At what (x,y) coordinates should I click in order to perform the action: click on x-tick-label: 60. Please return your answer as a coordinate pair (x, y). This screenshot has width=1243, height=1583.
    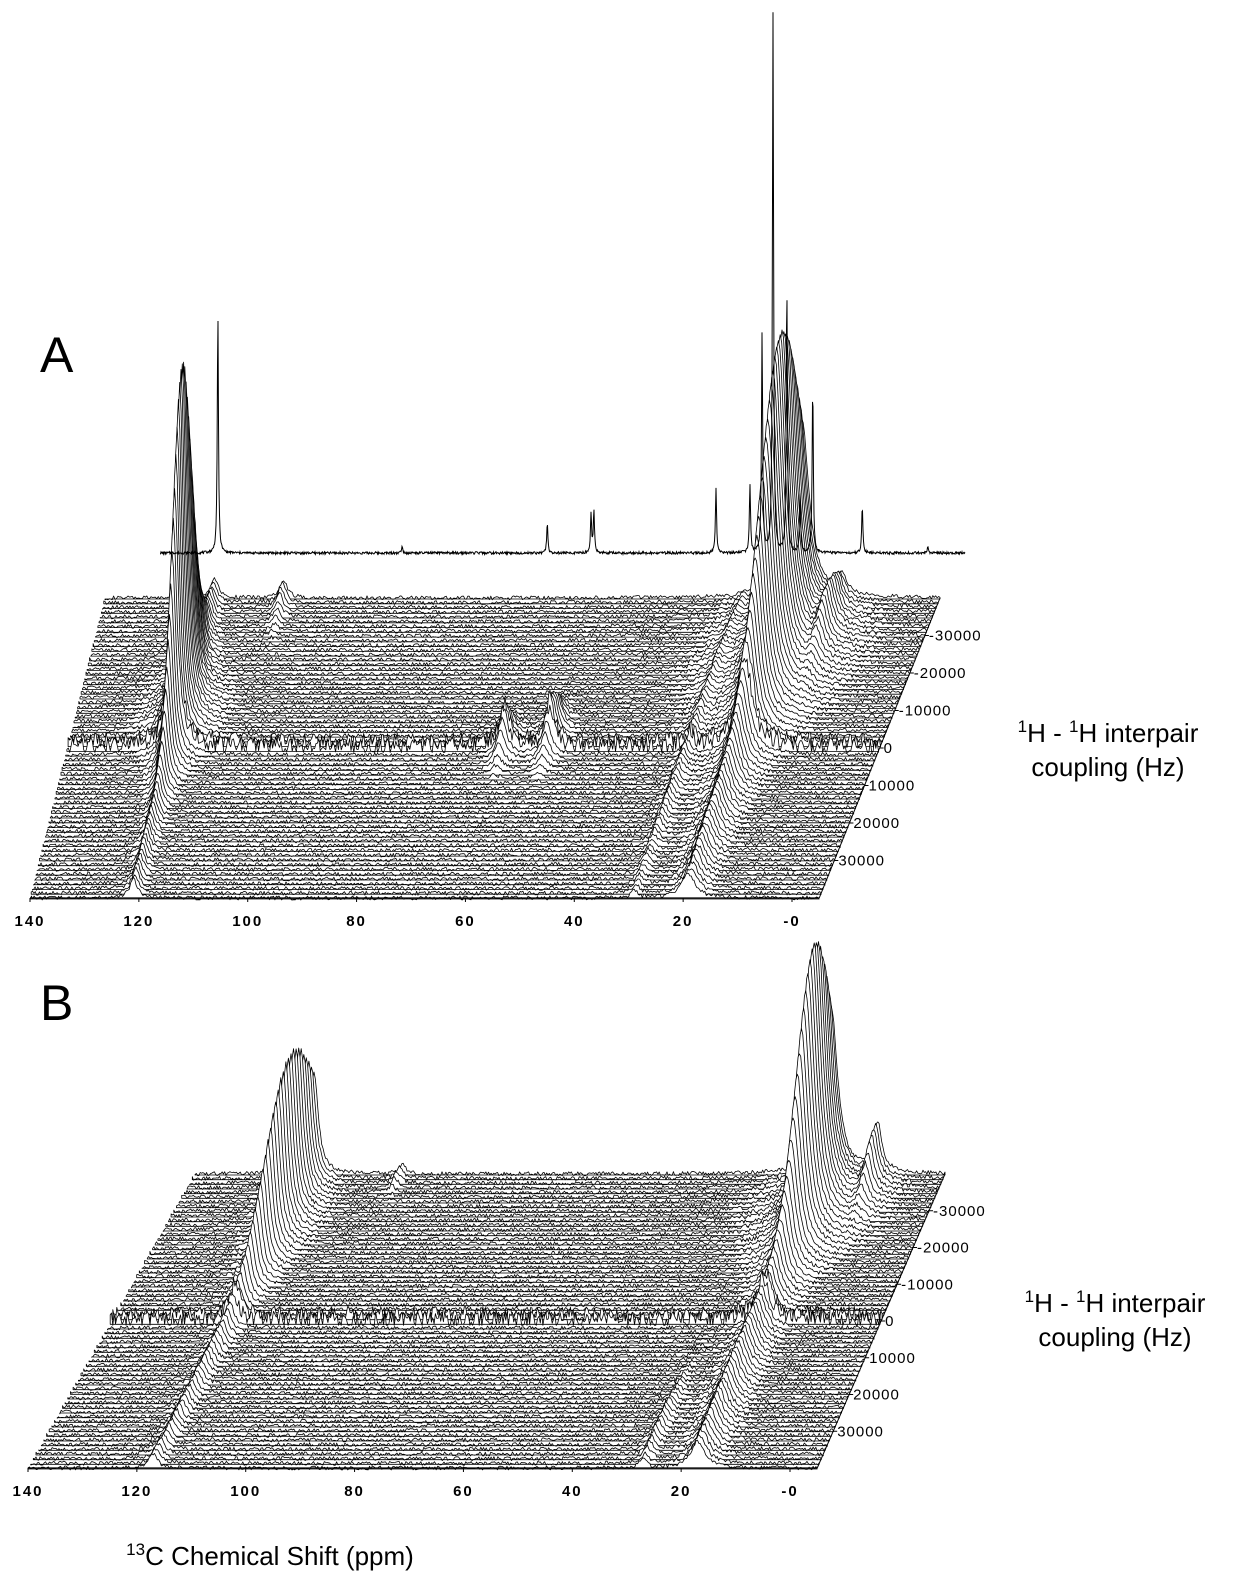
    Looking at the image, I should click on (465, 921).